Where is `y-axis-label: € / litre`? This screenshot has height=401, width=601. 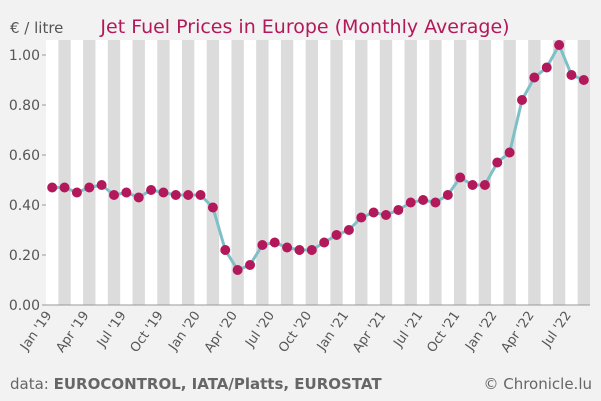 y-axis-label: € / litre is located at coordinates (36, 28).